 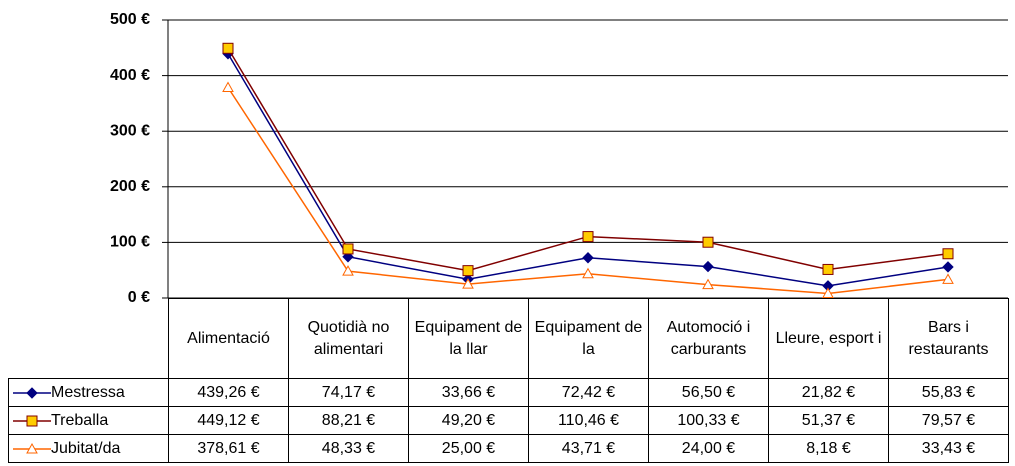 I want to click on y-tick-label: 100 €, so click(x=130, y=242).